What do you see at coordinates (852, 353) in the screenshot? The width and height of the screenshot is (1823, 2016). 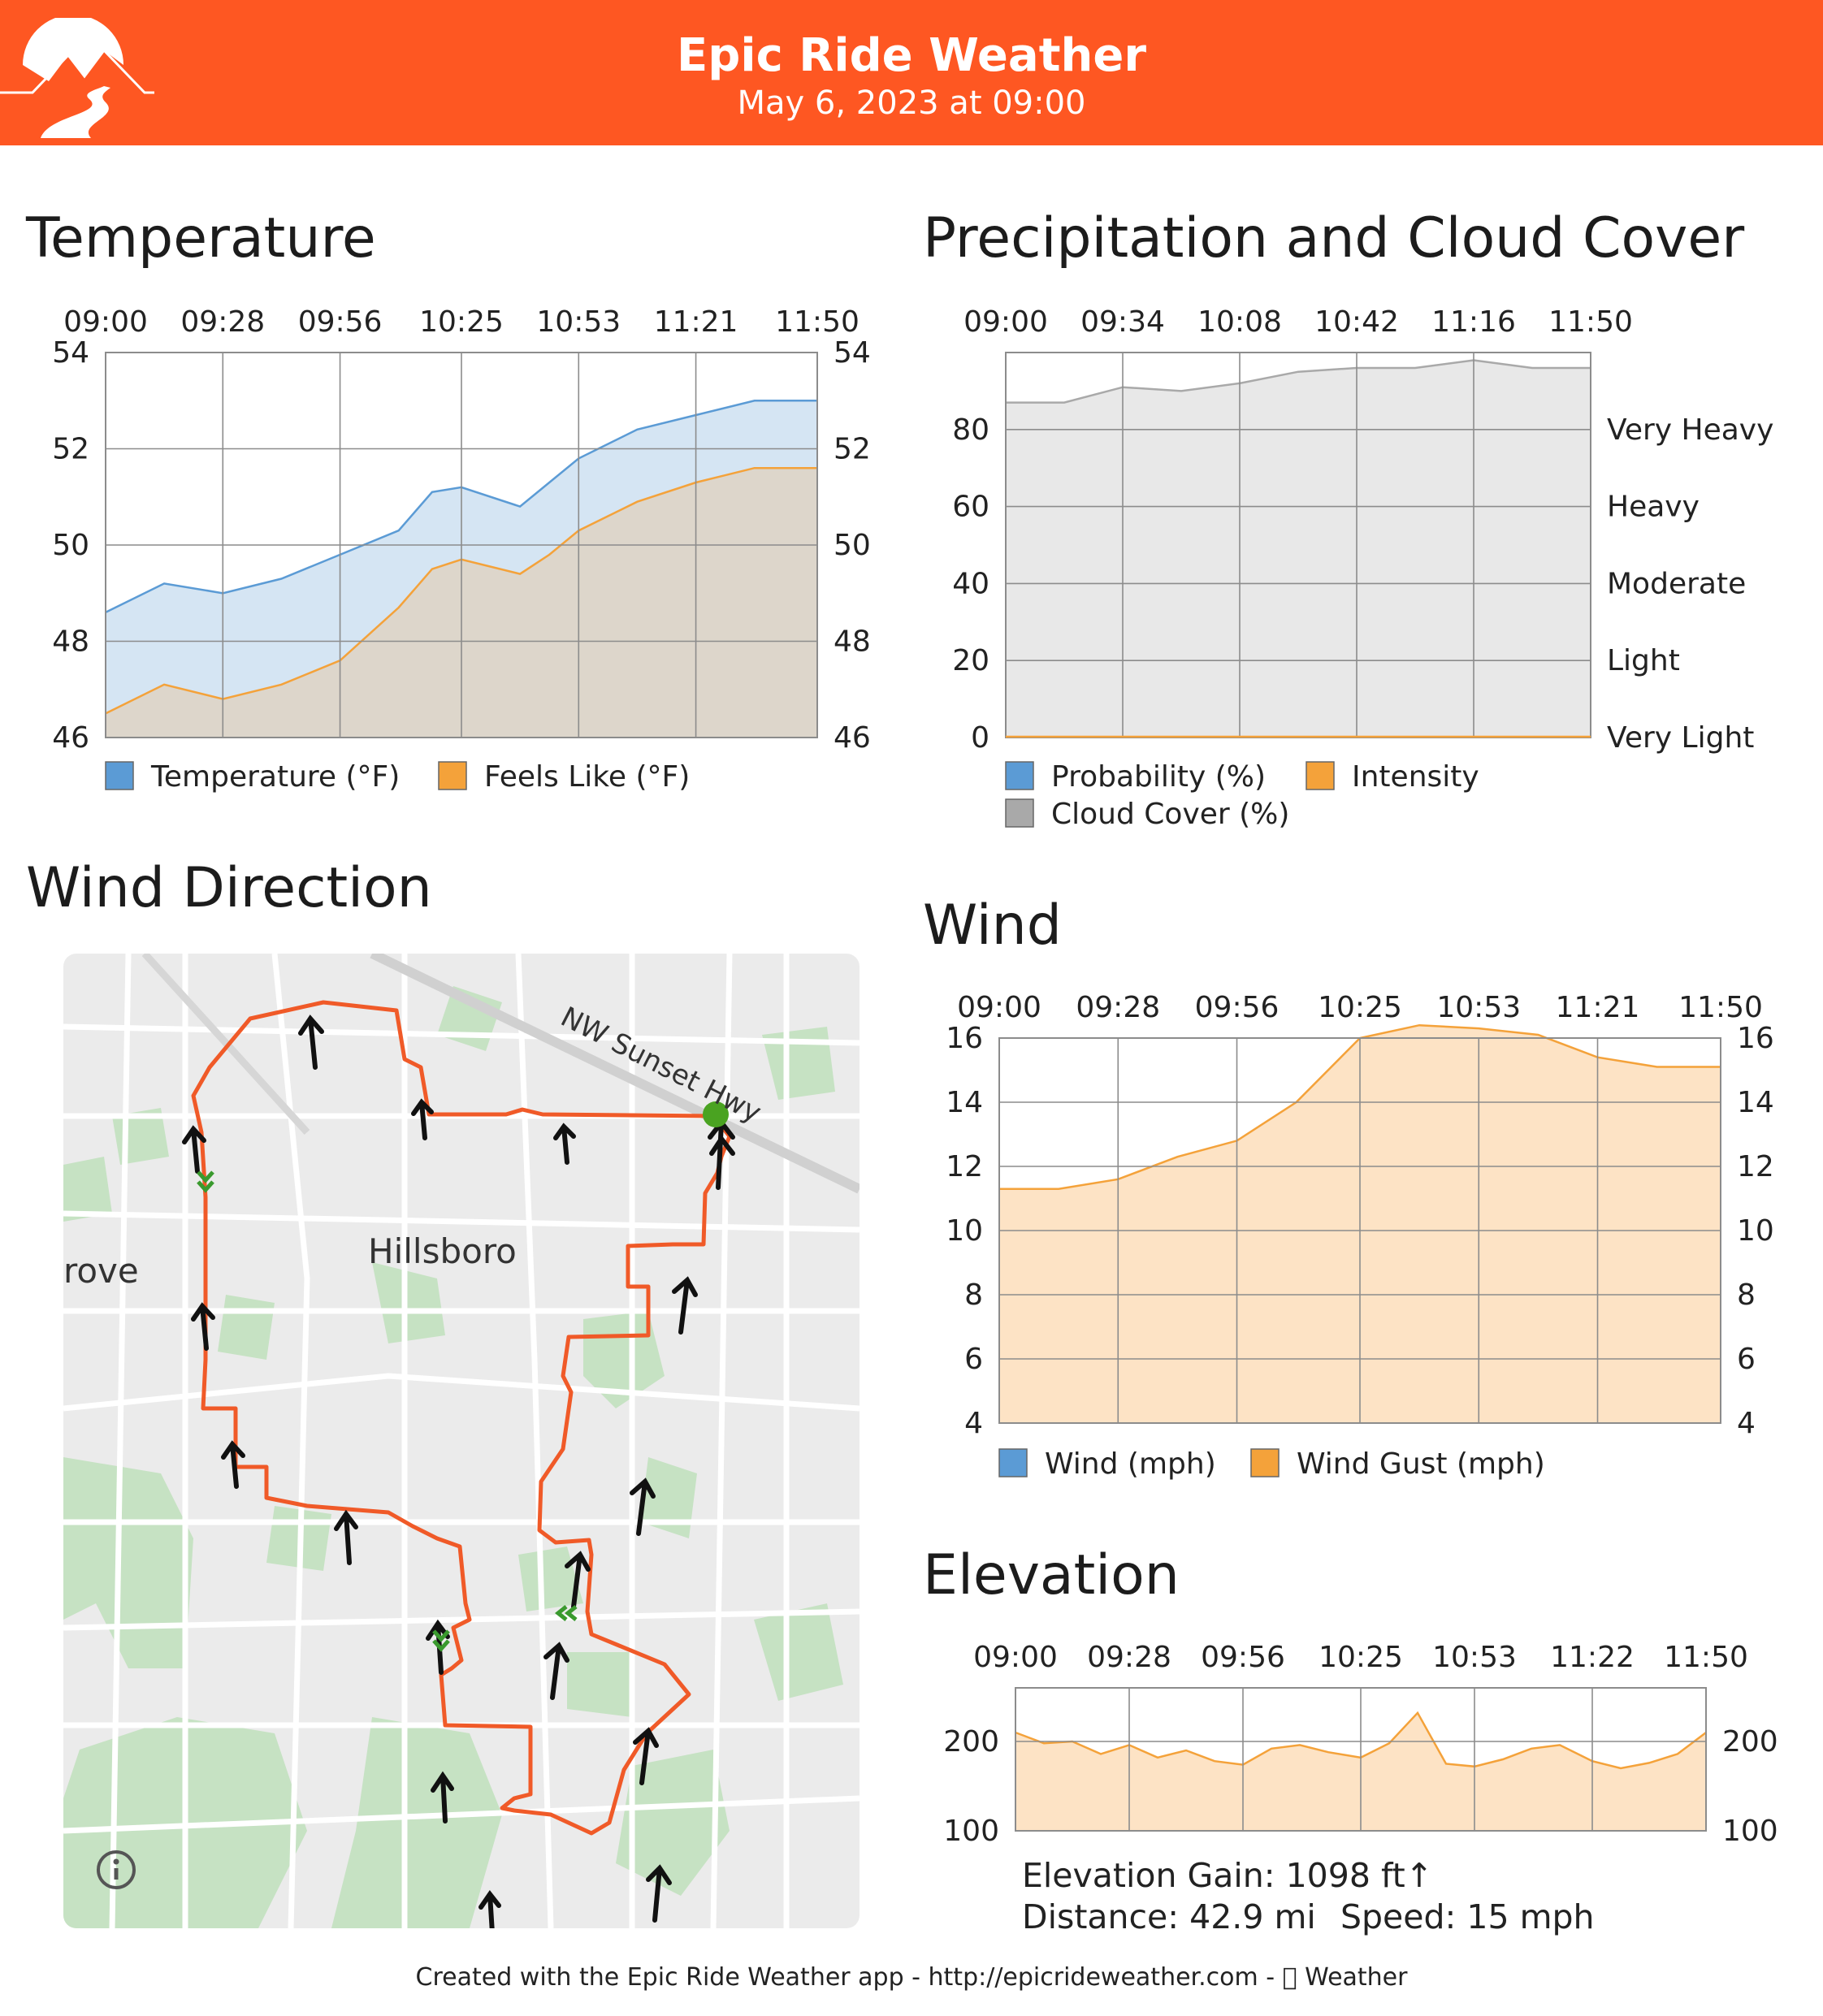 I see `temperature-y-tick-right: 54` at bounding box center [852, 353].